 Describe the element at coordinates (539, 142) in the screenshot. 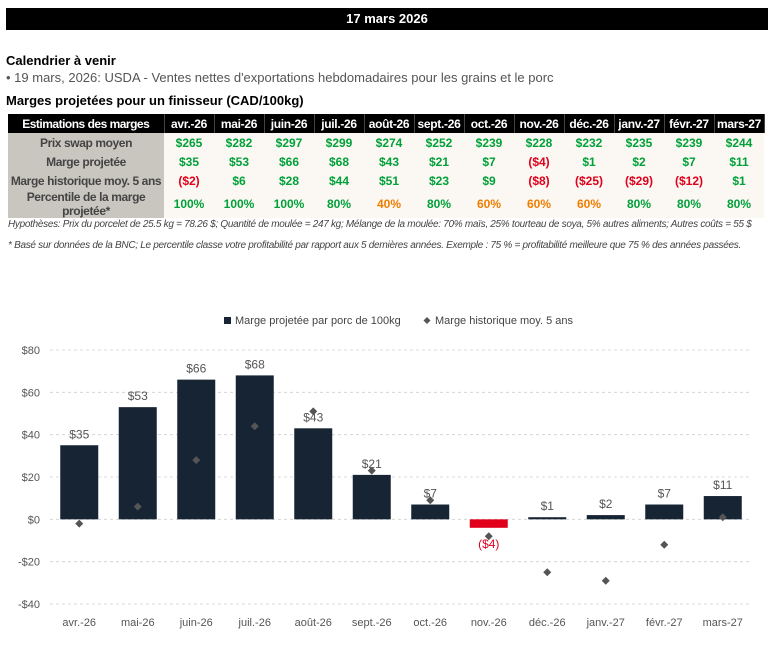

I see `table-cell: $228` at that location.